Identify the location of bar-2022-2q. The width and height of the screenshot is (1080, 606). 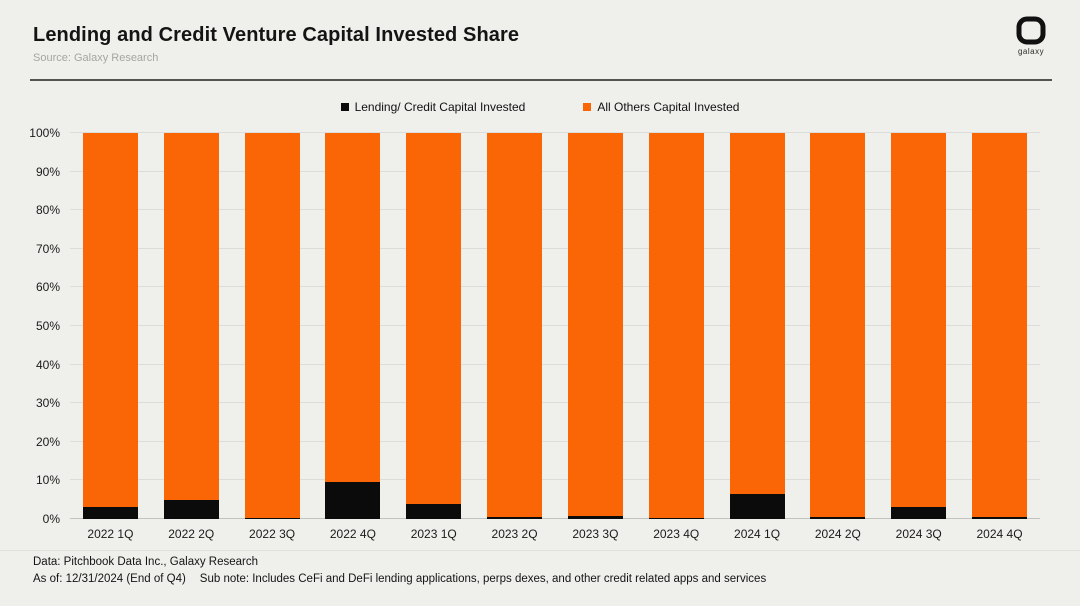
(191, 326).